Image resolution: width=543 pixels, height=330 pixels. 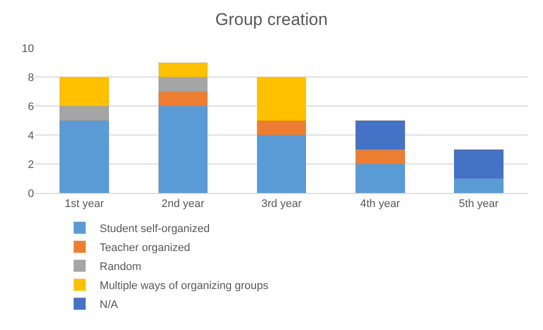 What do you see at coordinates (109, 305) in the screenshot?
I see `legend-label: N/A` at bounding box center [109, 305].